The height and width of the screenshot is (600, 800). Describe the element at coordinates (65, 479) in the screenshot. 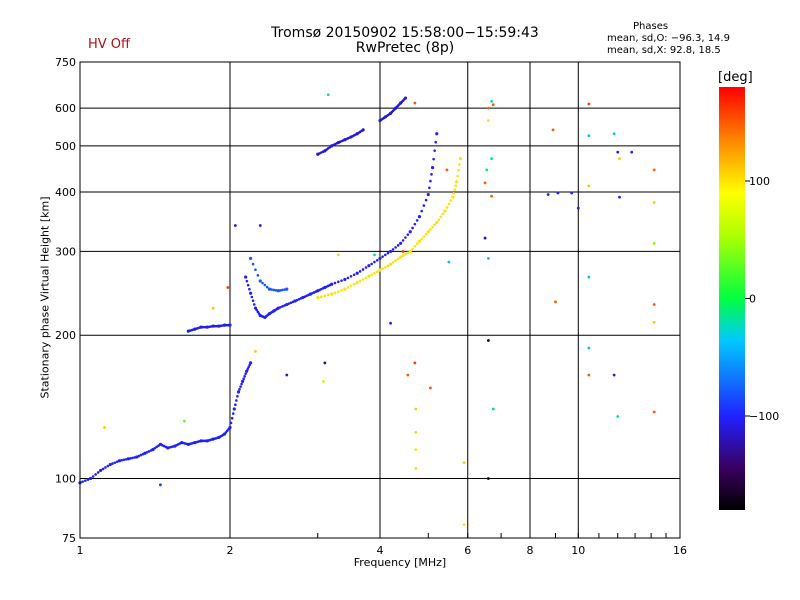

I see `y-tick-label: 100` at that location.